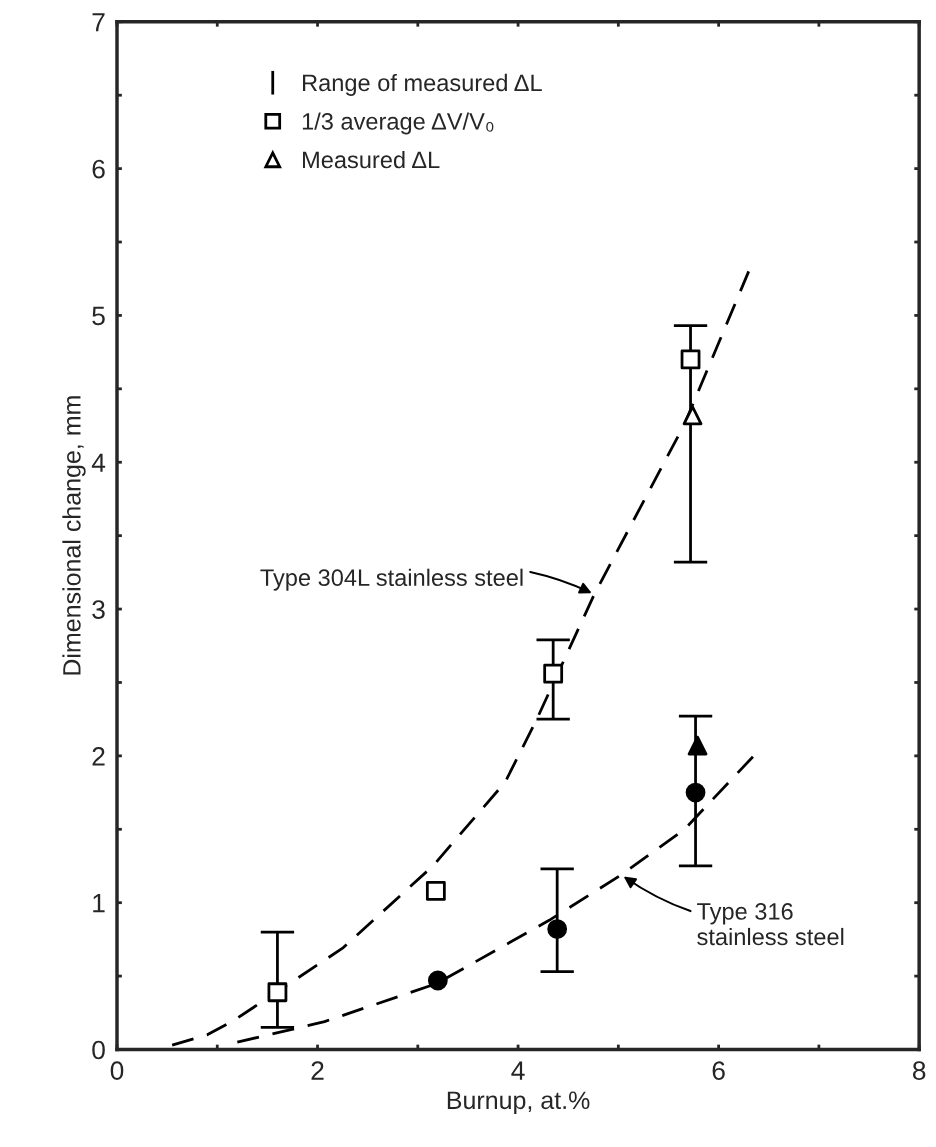 This screenshot has height=1147, width=936. Describe the element at coordinates (98, 1050) in the screenshot. I see `y-tick-label: 0` at that location.